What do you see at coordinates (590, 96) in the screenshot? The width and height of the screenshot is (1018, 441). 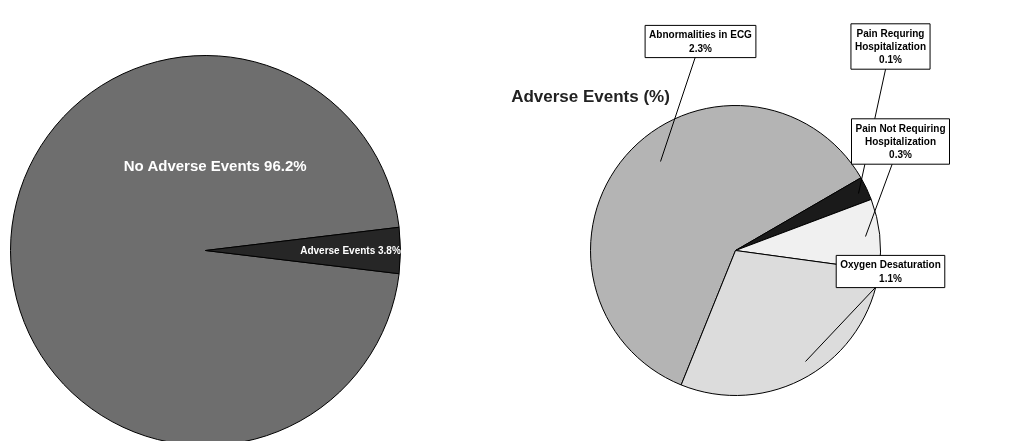 I see `text: Adverse Events (%)` at bounding box center [590, 96].